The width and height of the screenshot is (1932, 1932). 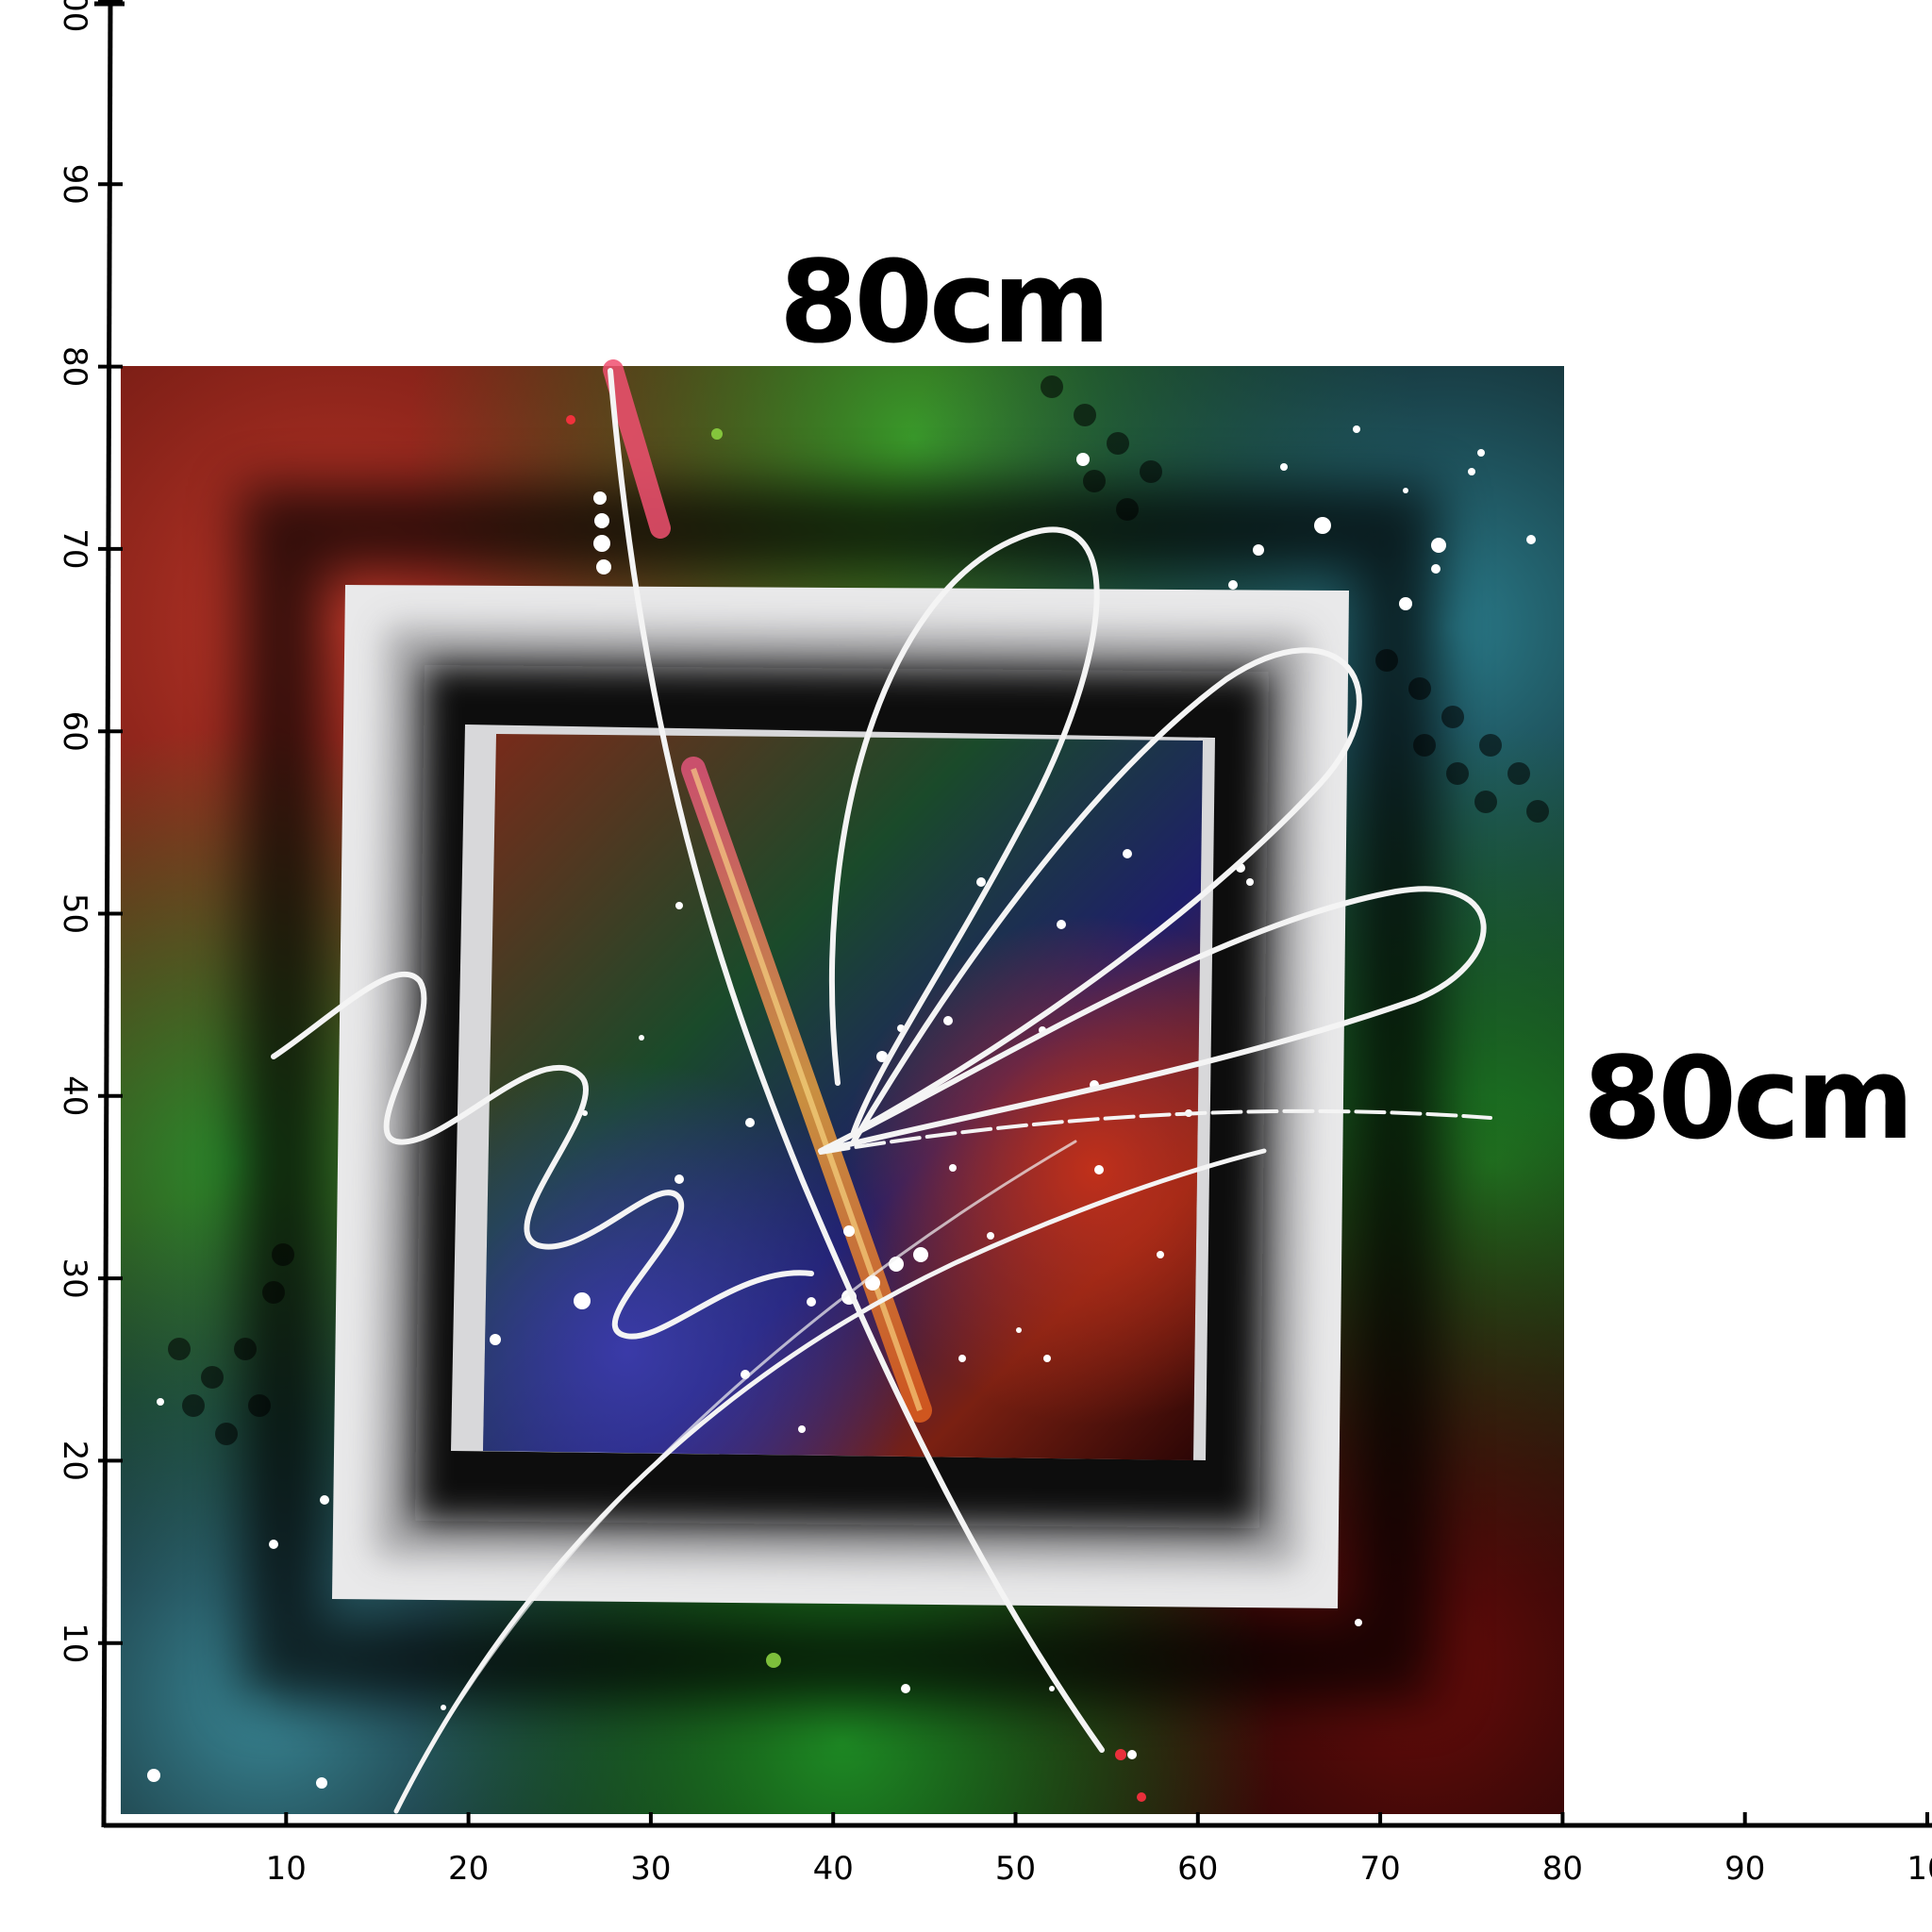 What do you see at coordinates (469, 1869) in the screenshot?
I see `x-tick-label: 20` at bounding box center [469, 1869].